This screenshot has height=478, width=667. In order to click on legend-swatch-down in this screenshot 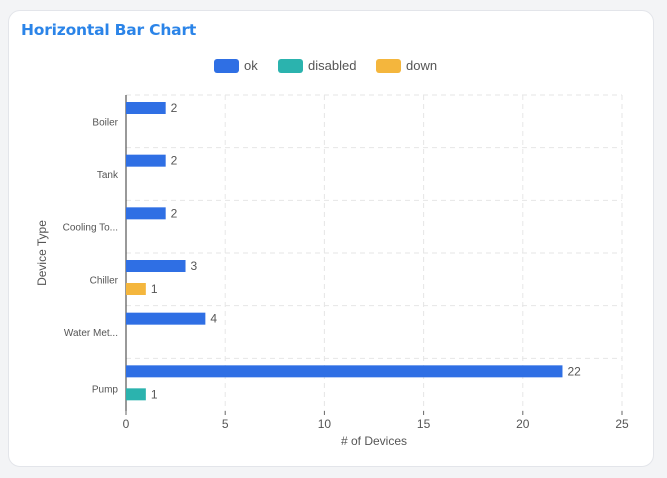, I will do `click(388, 66)`.